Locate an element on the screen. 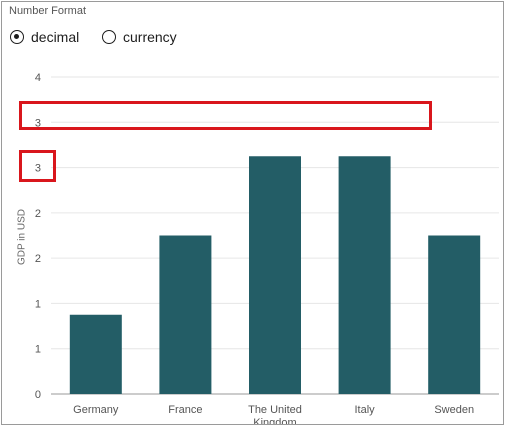 The width and height of the screenshot is (506, 427). x-tick-label: Italy is located at coordinates (365, 410).